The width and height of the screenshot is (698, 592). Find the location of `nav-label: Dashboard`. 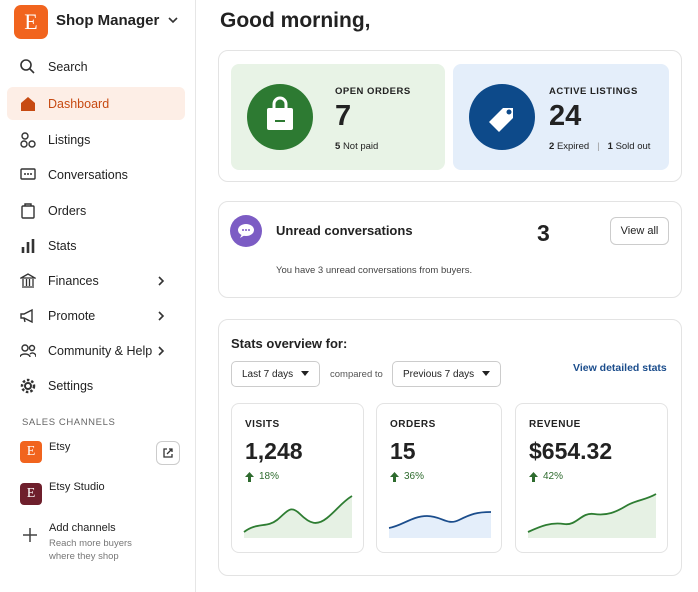

nav-label: Dashboard is located at coordinates (79, 103).